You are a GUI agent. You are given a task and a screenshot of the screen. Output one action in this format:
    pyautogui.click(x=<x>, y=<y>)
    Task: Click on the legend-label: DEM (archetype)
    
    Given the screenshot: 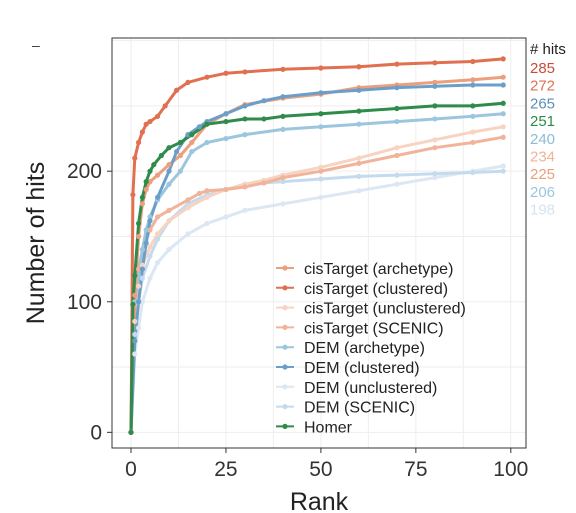 What is the action you would take?
    pyautogui.click(x=364, y=348)
    